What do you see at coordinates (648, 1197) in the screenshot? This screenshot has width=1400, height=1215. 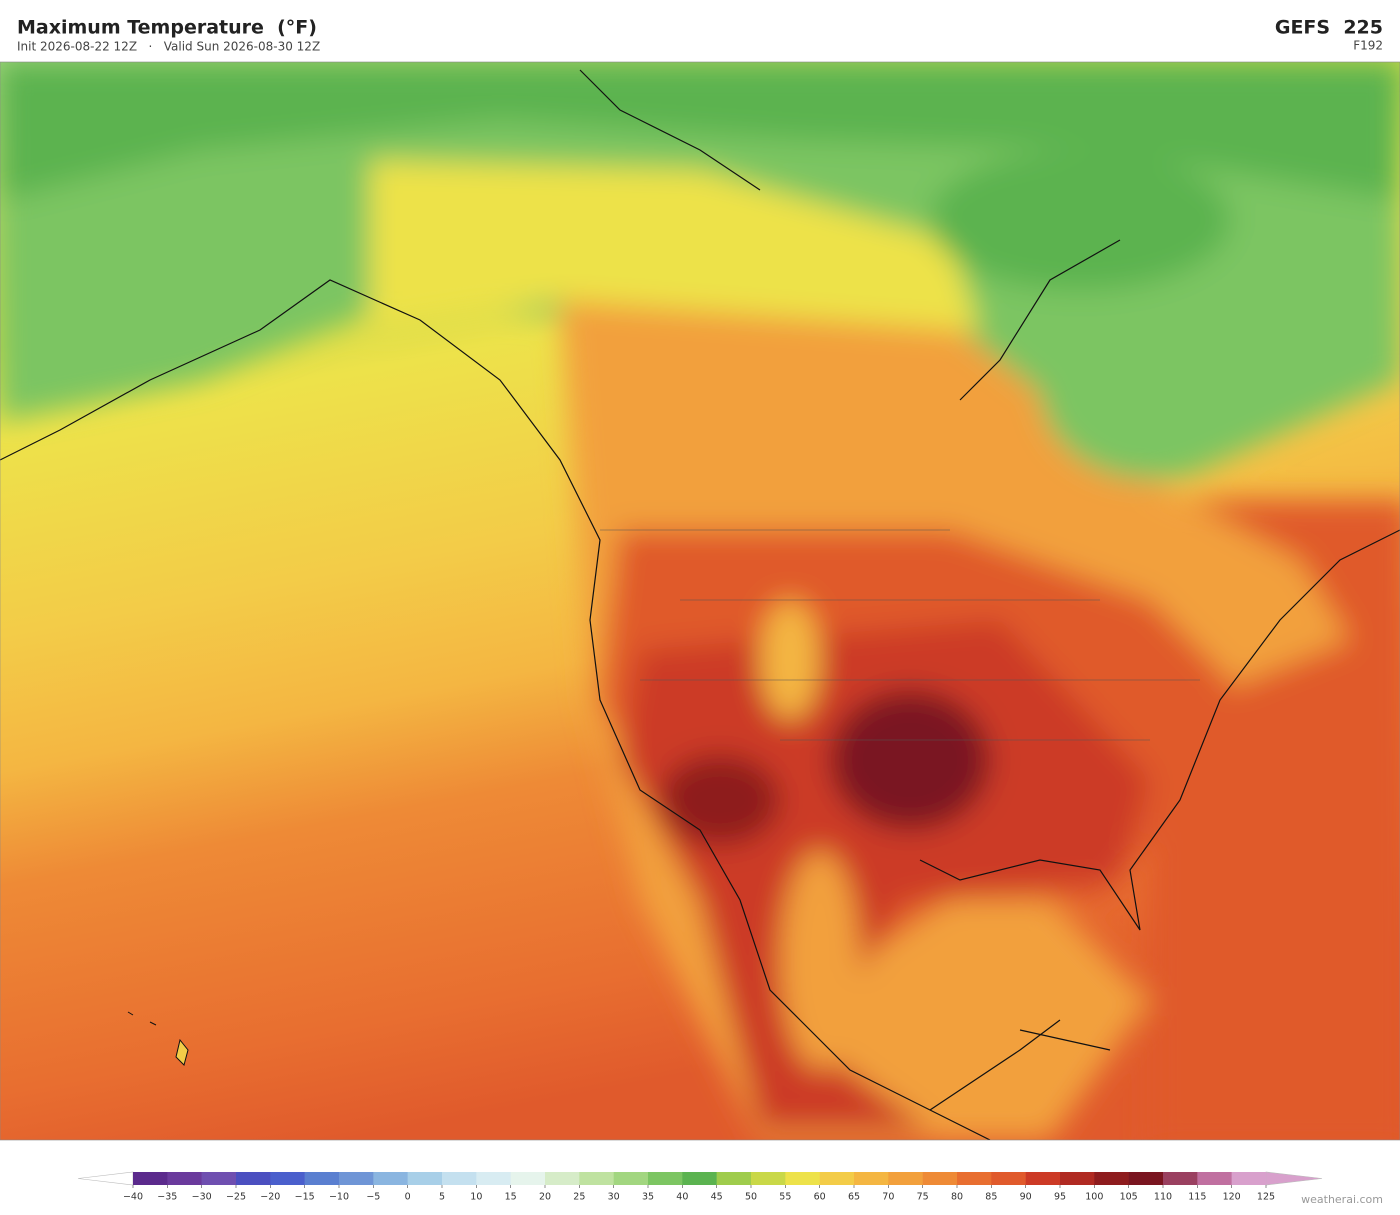 I see `colorbar-tick-label: 35` at bounding box center [648, 1197].